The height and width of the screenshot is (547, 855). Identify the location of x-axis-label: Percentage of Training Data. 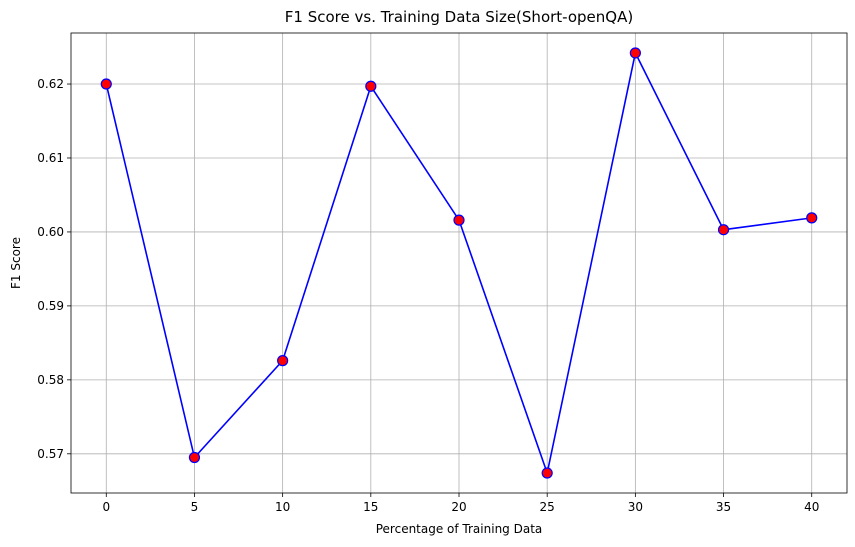
(459, 529).